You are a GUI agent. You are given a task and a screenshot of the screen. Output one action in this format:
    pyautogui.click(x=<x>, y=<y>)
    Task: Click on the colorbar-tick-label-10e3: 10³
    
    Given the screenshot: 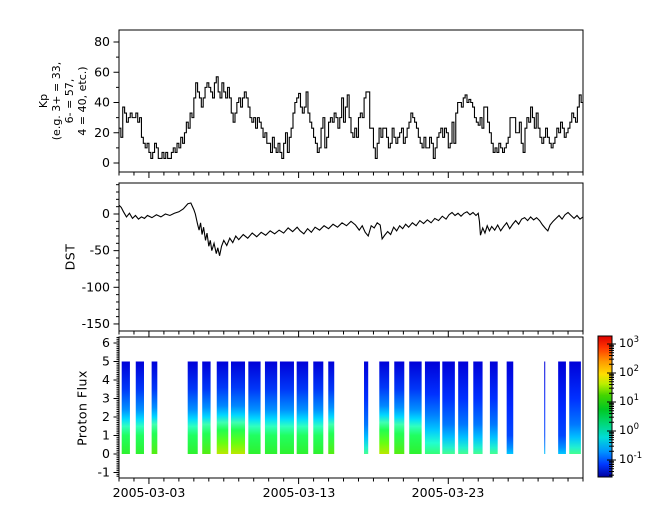 What is the action you would take?
    pyautogui.click(x=629, y=342)
    